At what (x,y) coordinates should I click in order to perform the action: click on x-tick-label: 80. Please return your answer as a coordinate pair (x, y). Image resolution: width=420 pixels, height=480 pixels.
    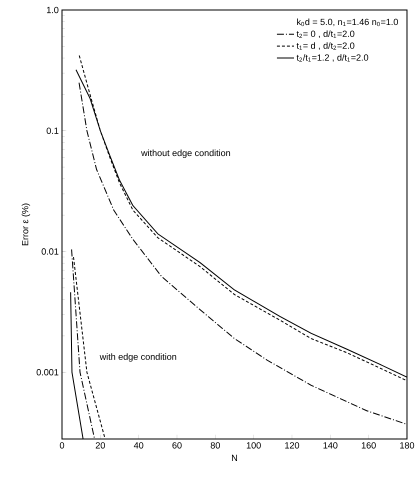
    Looking at the image, I should click on (215, 445).